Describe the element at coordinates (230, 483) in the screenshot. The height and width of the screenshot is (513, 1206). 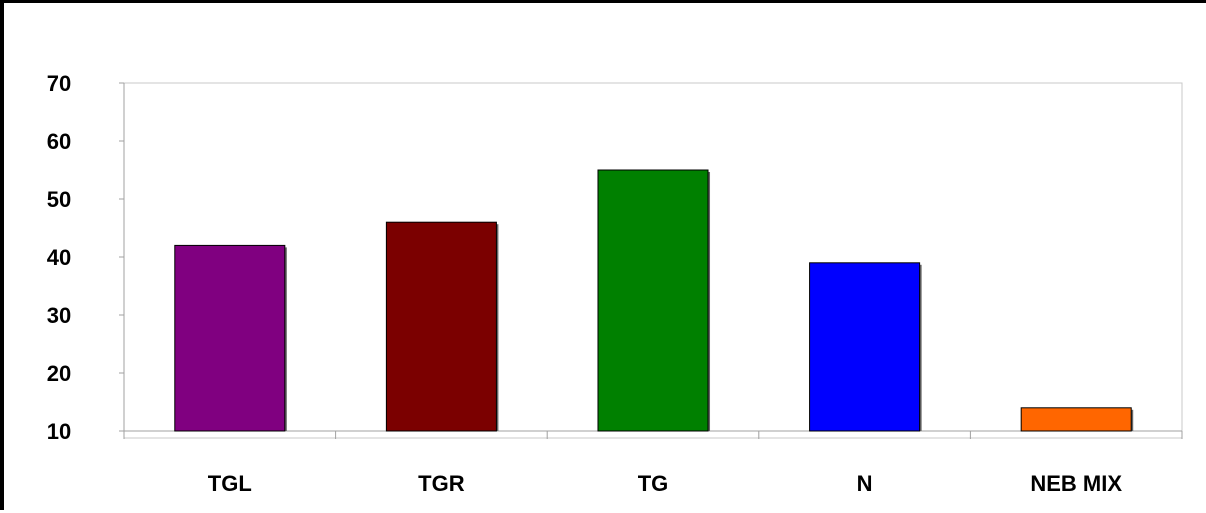
I see `x-tick-label: TGL` at that location.